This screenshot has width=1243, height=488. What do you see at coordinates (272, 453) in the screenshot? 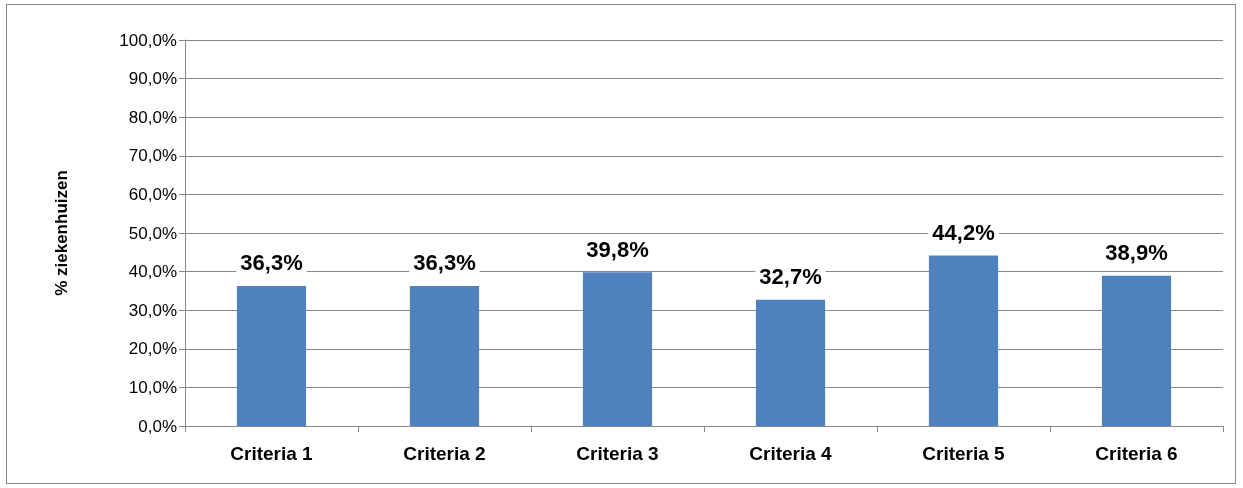
I see `x-tick-label: Criteria 1` at bounding box center [272, 453].